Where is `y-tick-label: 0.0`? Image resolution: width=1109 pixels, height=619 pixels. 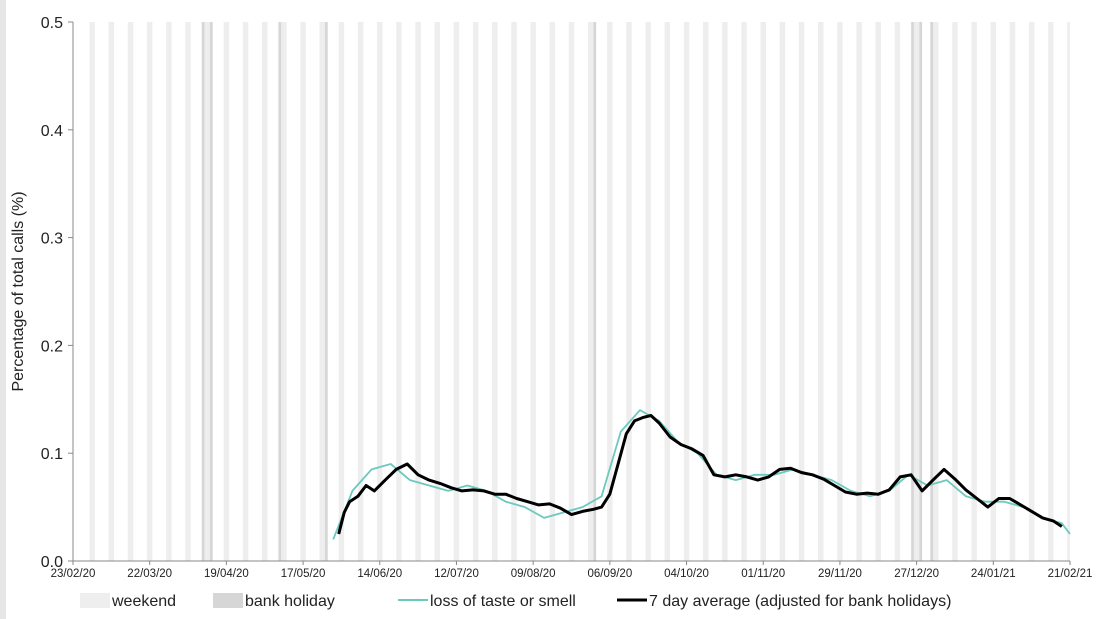 y-tick-label: 0.0 is located at coordinates (52, 562).